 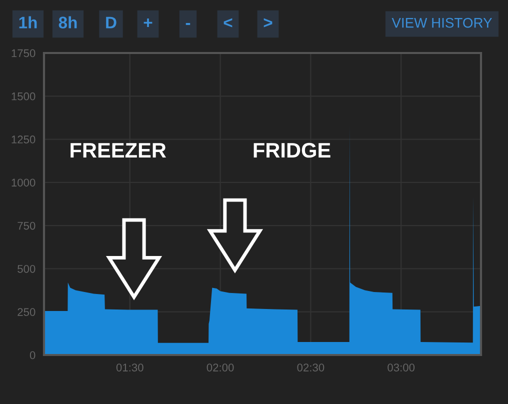 I want to click on y-tick-label: 750, so click(x=27, y=226).